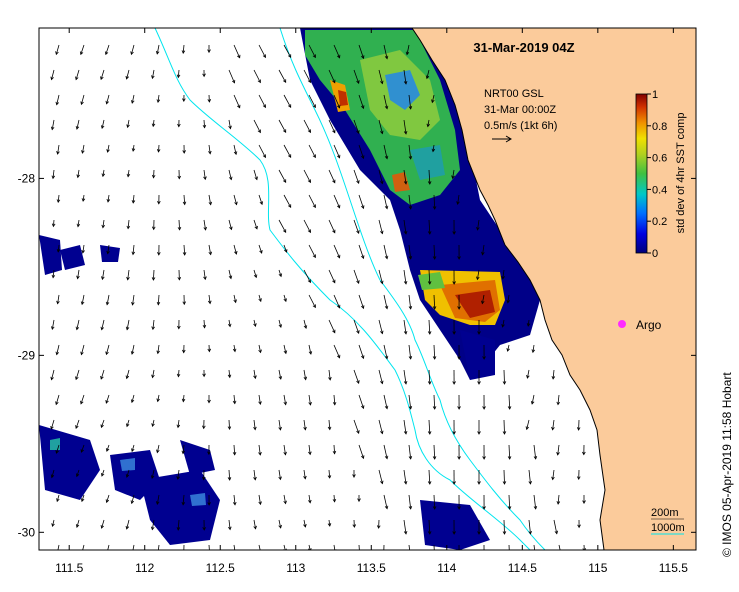 This screenshot has width=739, height=592. What do you see at coordinates (668, 528) in the screenshot?
I see `isobath-legend-1000: 1000m` at bounding box center [668, 528].